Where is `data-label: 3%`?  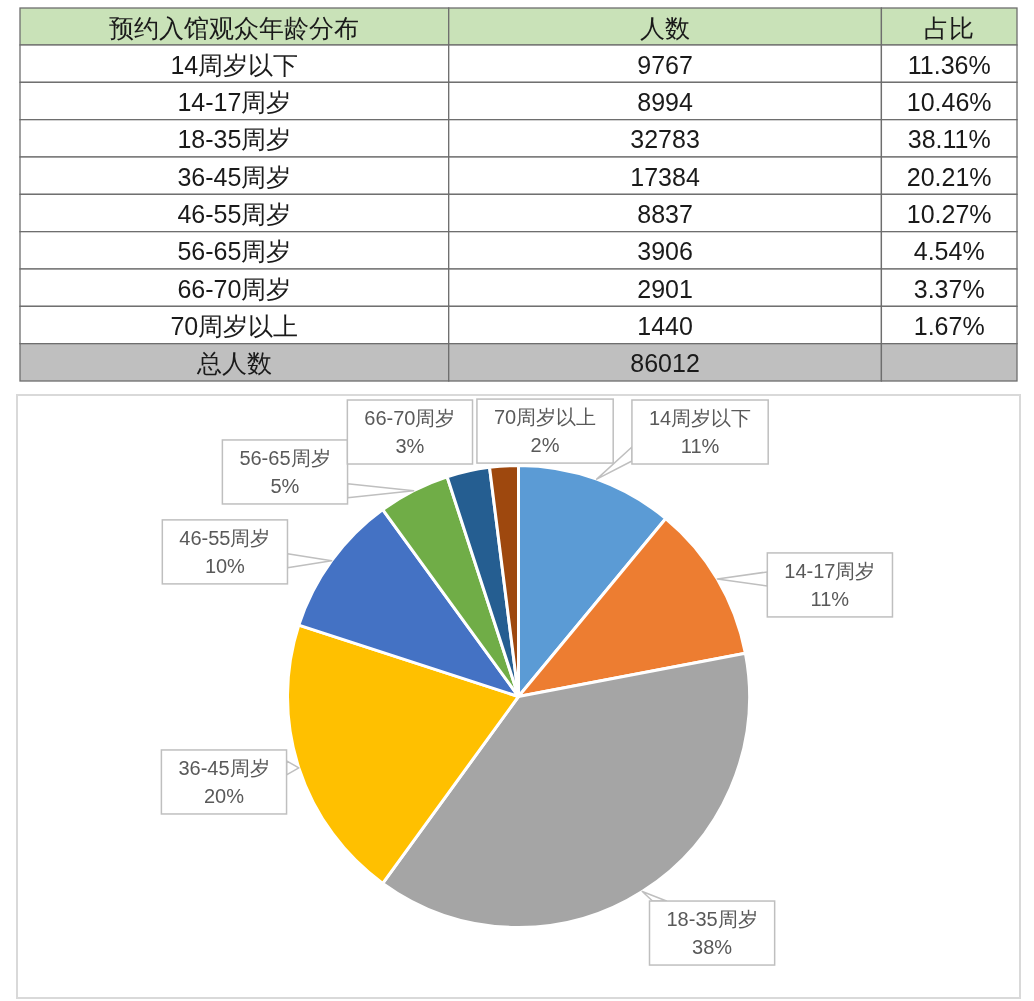 data-label: 3% is located at coordinates (410, 446).